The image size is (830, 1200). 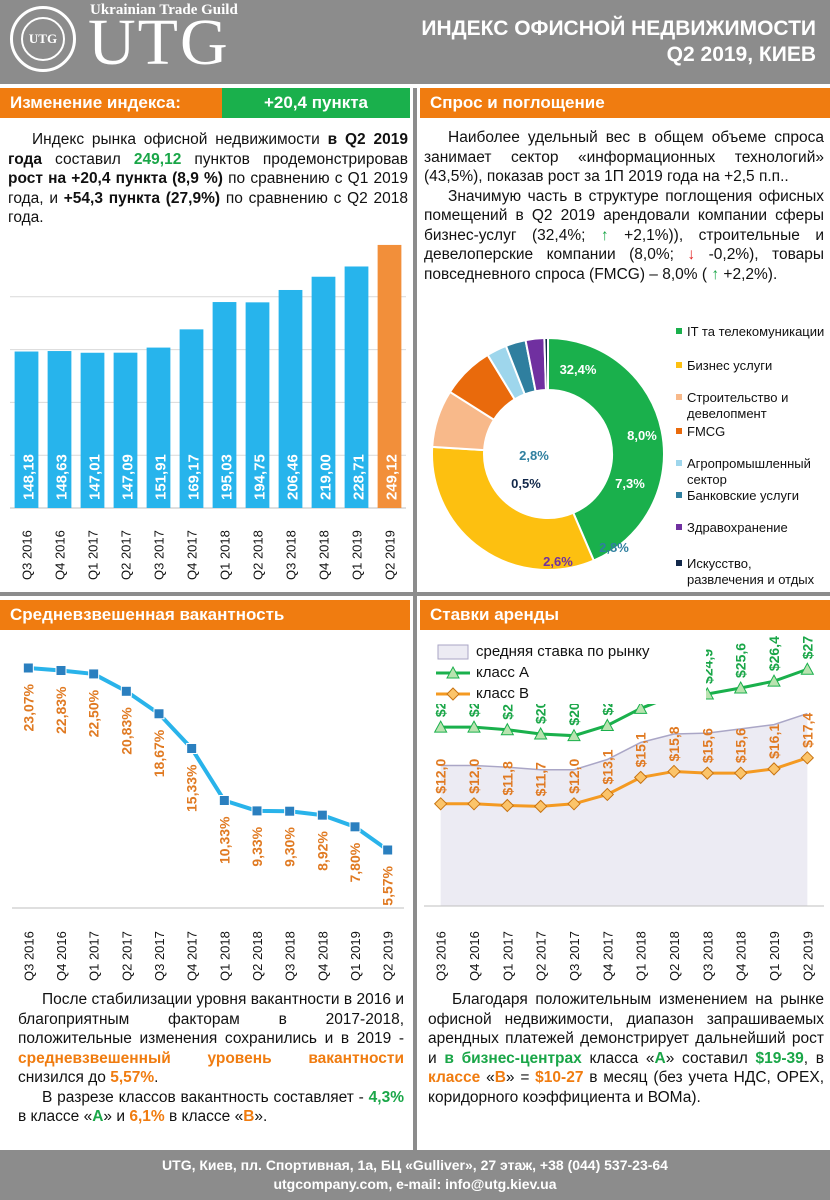 What do you see at coordinates (749, 471) in the screenshot?
I see `legend-label: Агропромышленный сектор` at bounding box center [749, 471].